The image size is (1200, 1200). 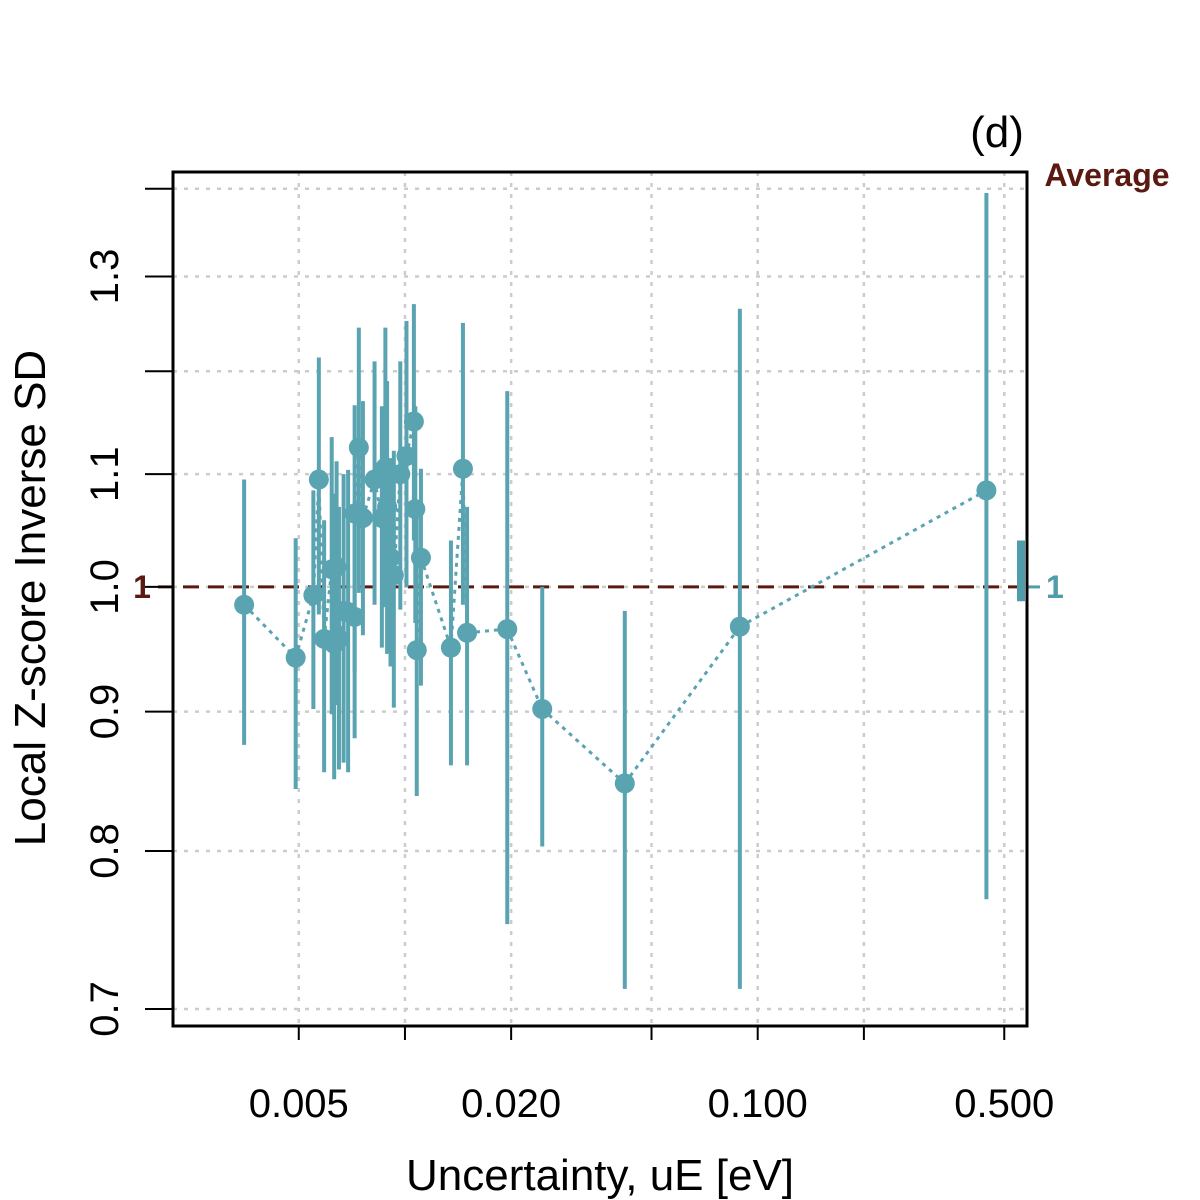 I want to click on x-tick-label-0: 0.005, so click(x=299, y=1104).